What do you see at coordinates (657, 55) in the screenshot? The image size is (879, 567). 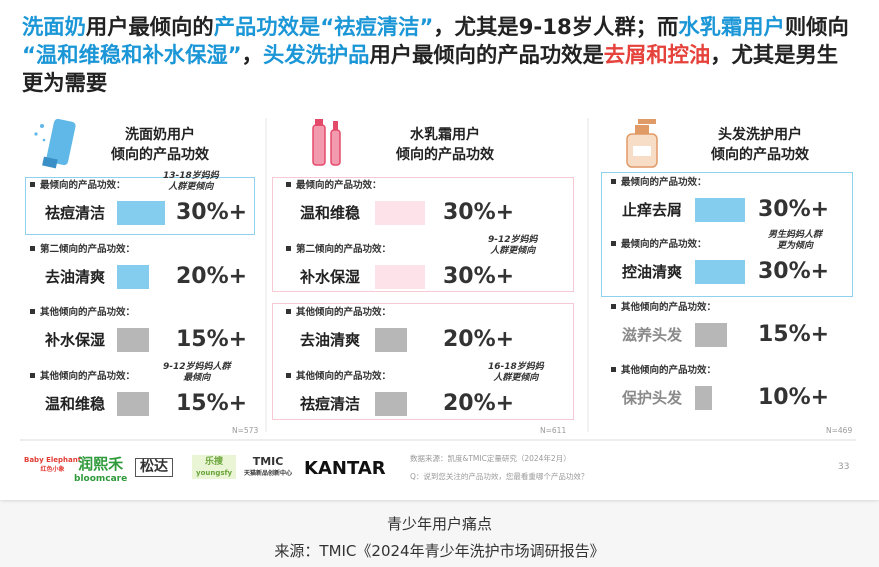 I see `headline-segment: 去屑和控油` at bounding box center [657, 55].